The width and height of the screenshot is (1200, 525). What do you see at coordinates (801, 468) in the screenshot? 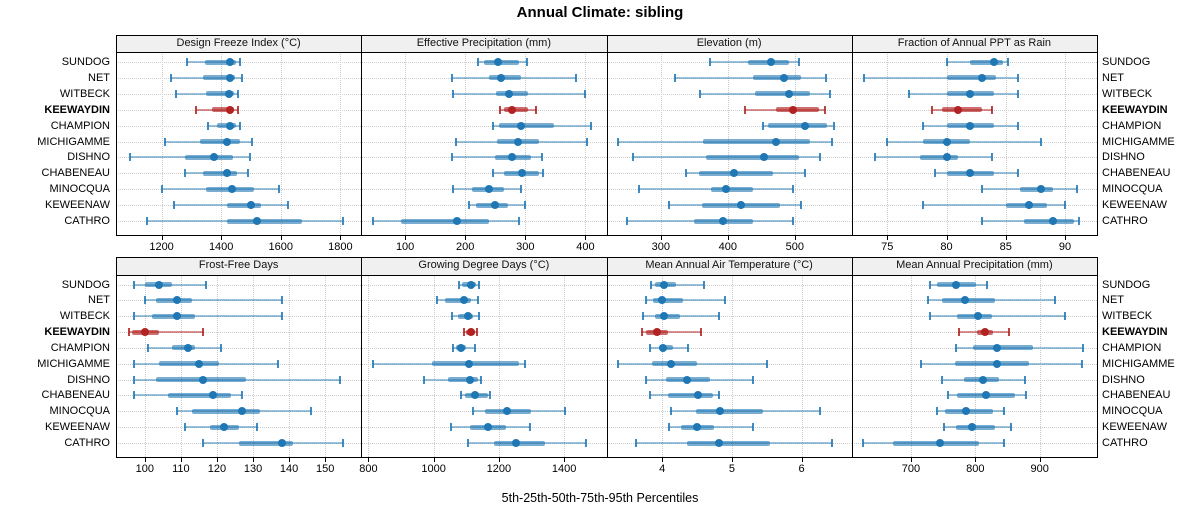
I see `x-axis-tick-label: 6` at bounding box center [801, 468].